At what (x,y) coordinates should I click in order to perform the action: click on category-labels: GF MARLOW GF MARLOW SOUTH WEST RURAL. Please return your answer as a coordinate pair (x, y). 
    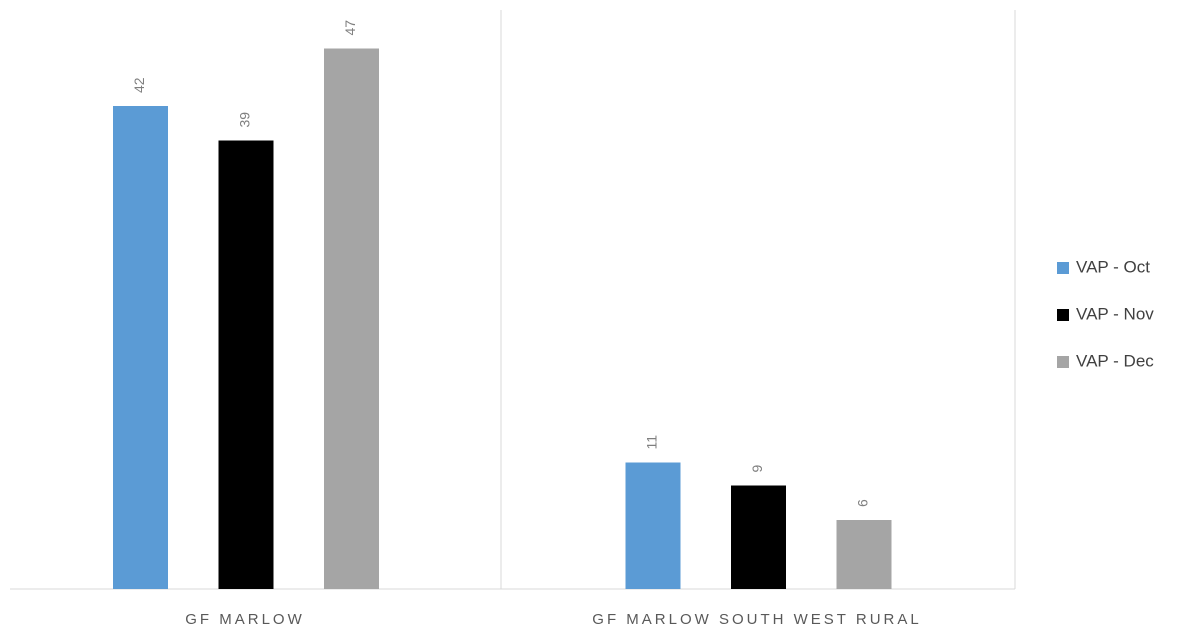
    Looking at the image, I should click on (553, 619).